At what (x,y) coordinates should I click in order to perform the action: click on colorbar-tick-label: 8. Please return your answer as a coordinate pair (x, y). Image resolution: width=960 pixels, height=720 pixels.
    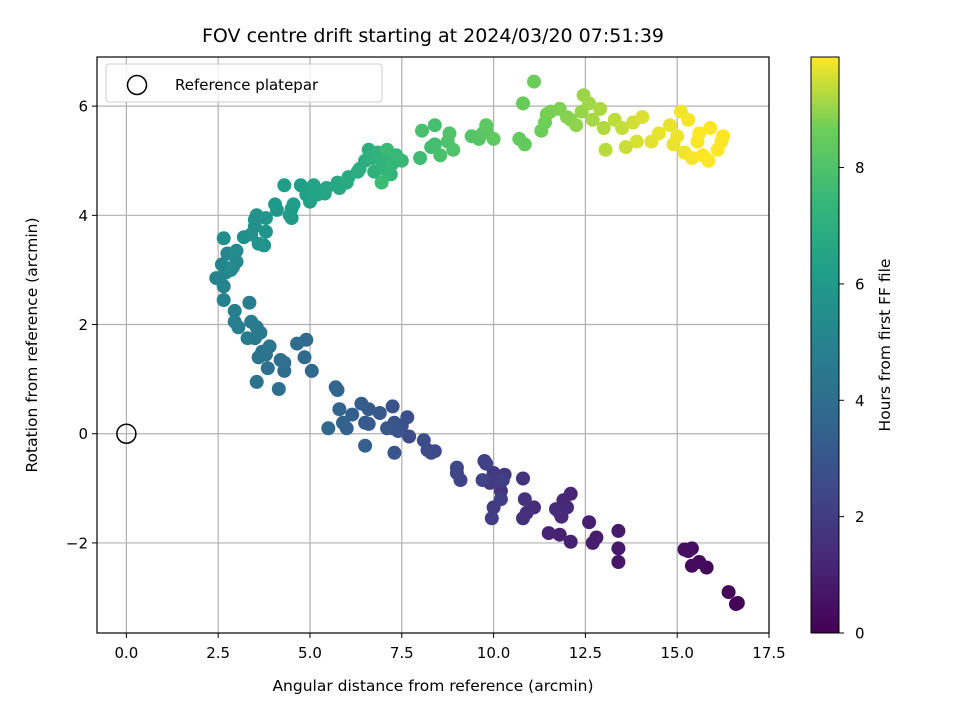
    Looking at the image, I should click on (860, 168).